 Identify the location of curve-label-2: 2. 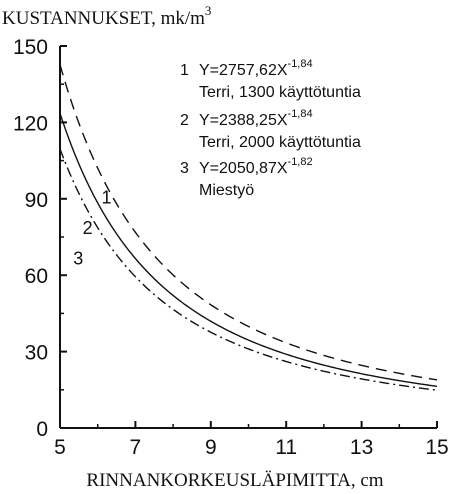
(88, 228).